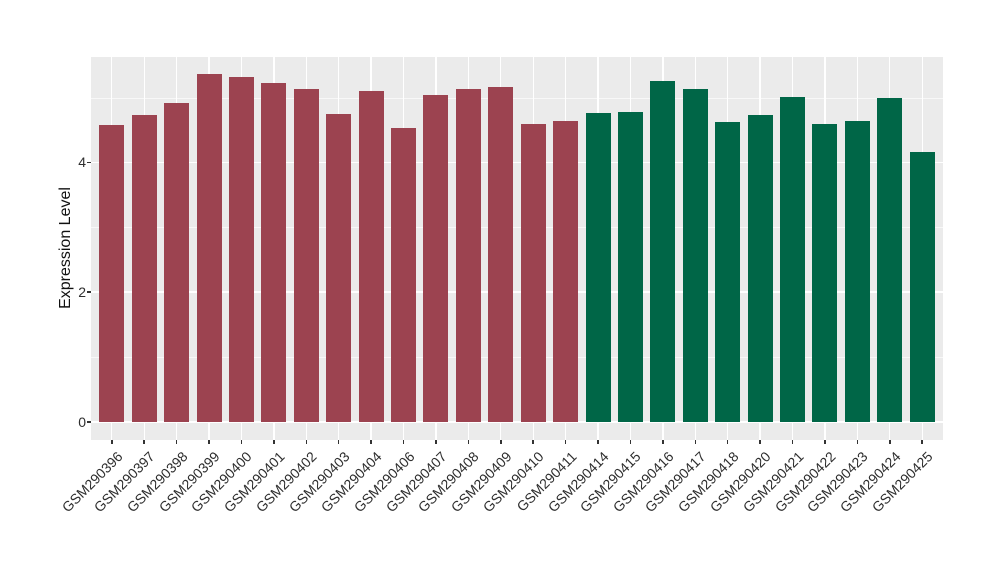 The image size is (1000, 580). I want to click on bar-GSM290396, so click(112, 273).